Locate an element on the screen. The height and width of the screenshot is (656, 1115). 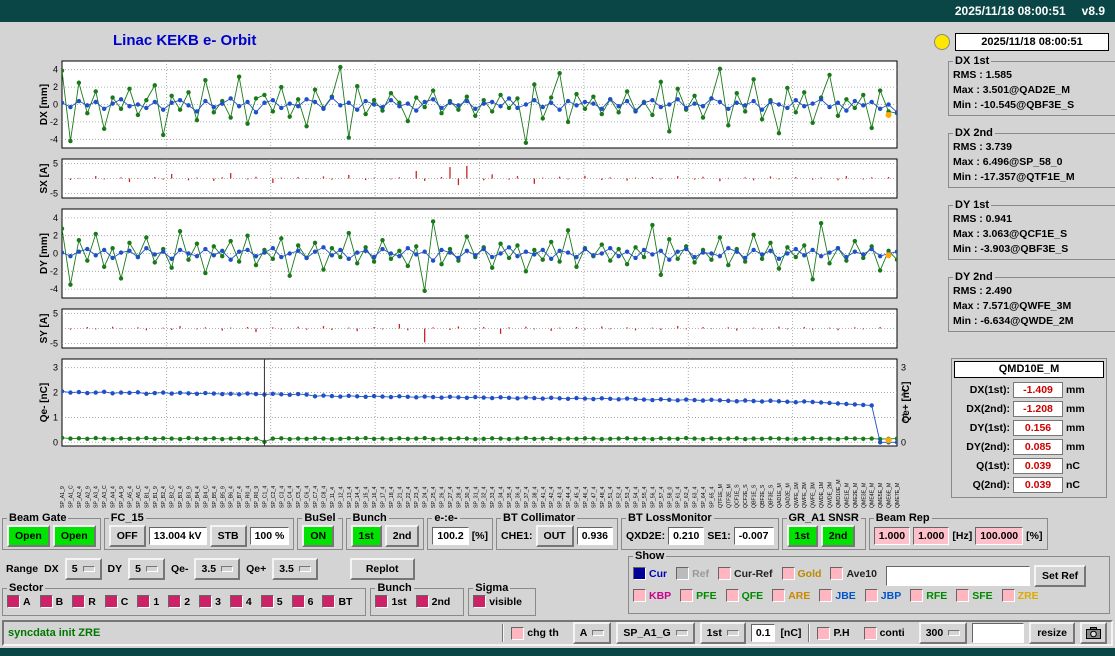
sector-checkbox-b: B is located at coordinates (51, 601).